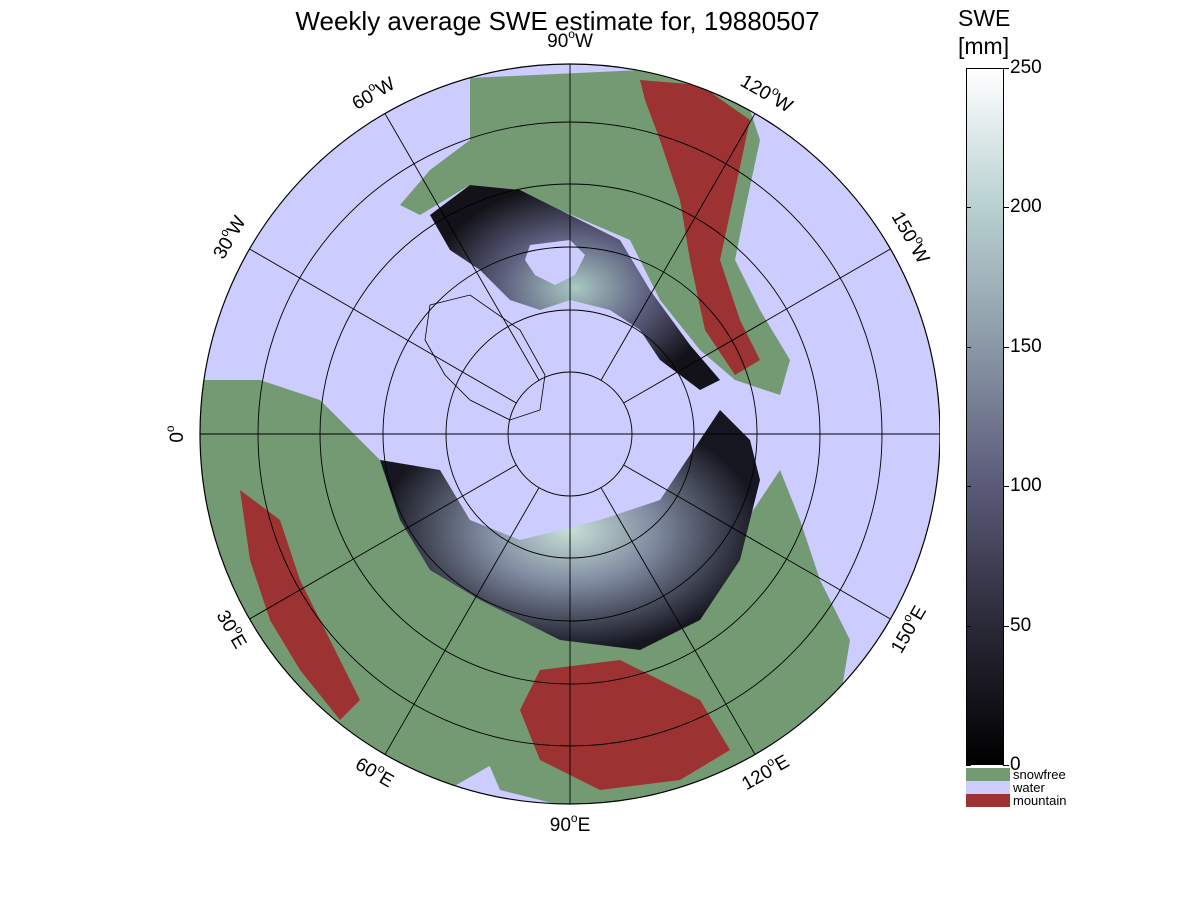  What do you see at coordinates (988, 800) in the screenshot?
I see `legend-swatch-mountain` at bounding box center [988, 800].